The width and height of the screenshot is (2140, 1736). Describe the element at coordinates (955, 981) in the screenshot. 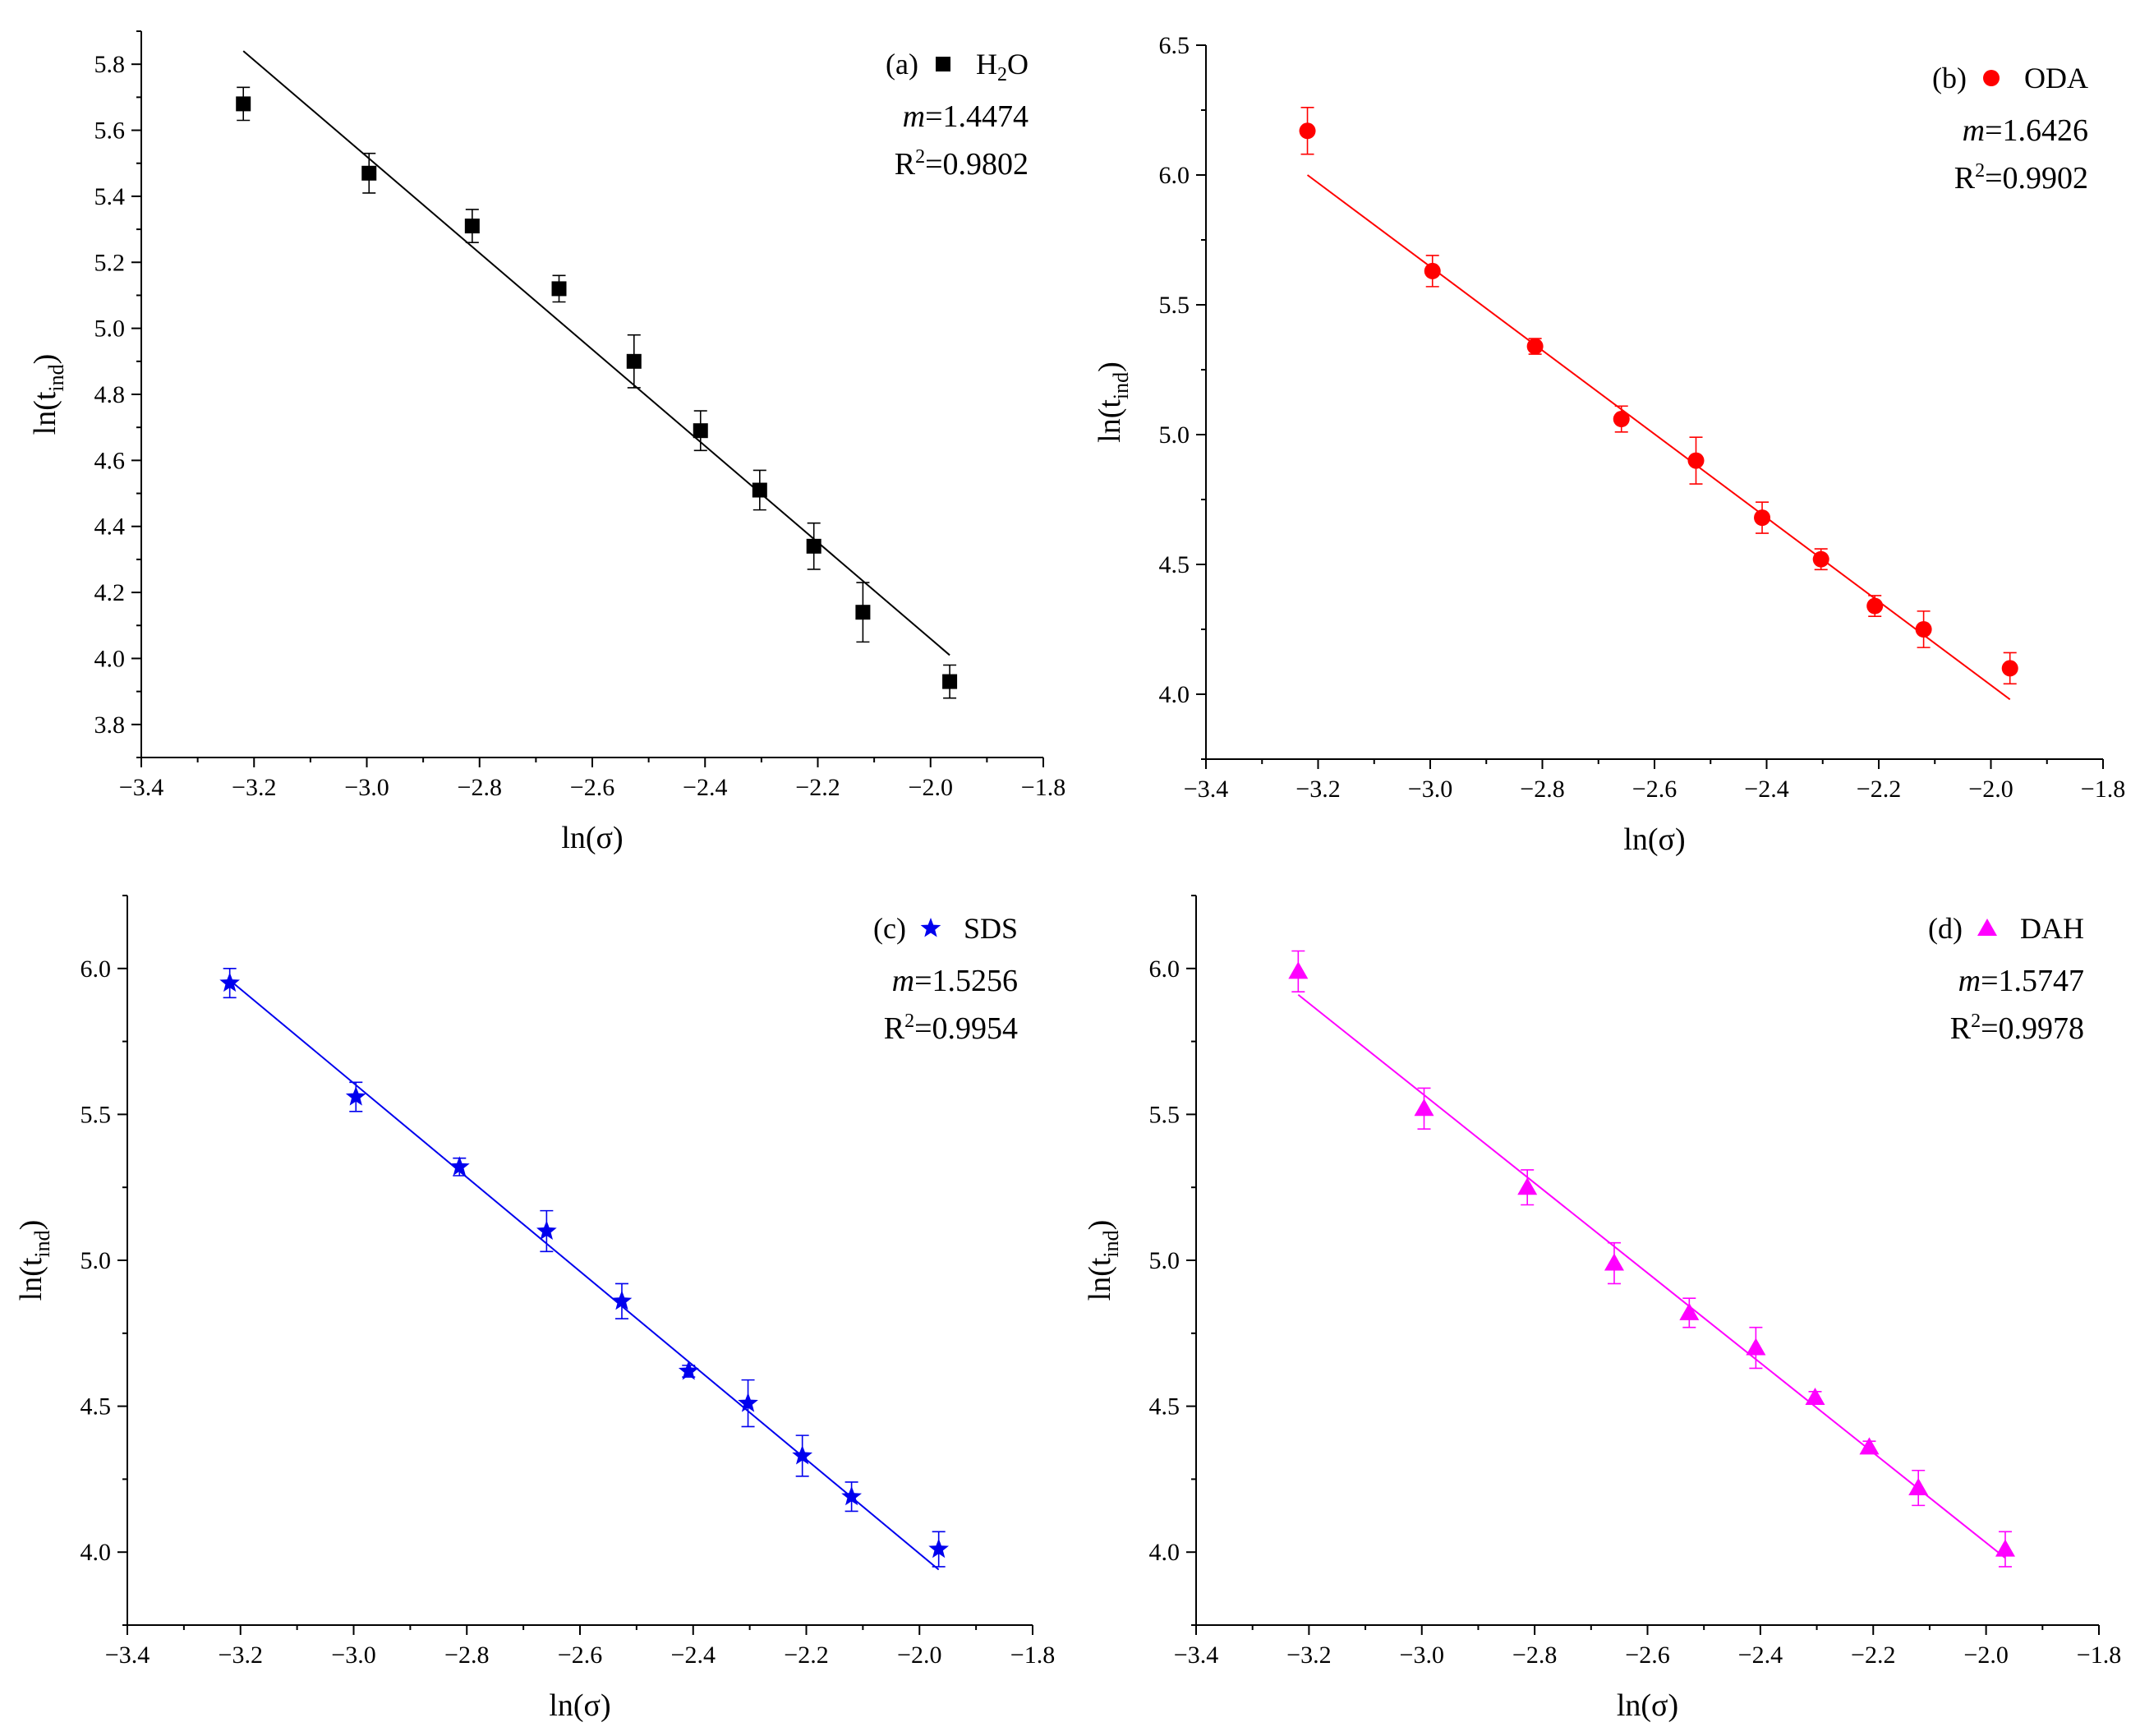

I see `slope-annotation: m=1.5256` at that location.